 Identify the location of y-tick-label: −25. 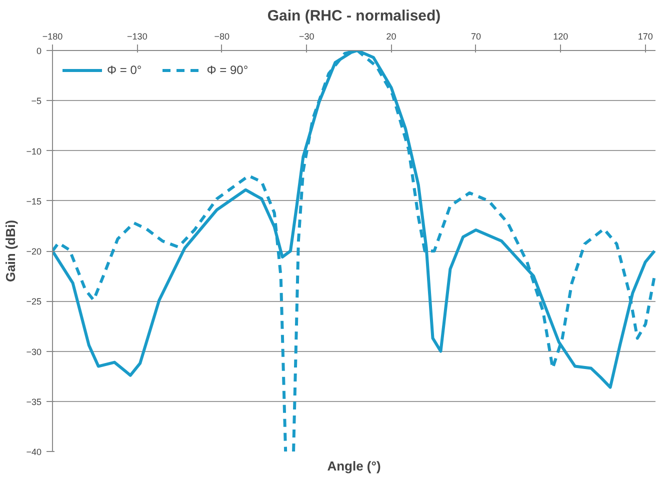
(34, 301).